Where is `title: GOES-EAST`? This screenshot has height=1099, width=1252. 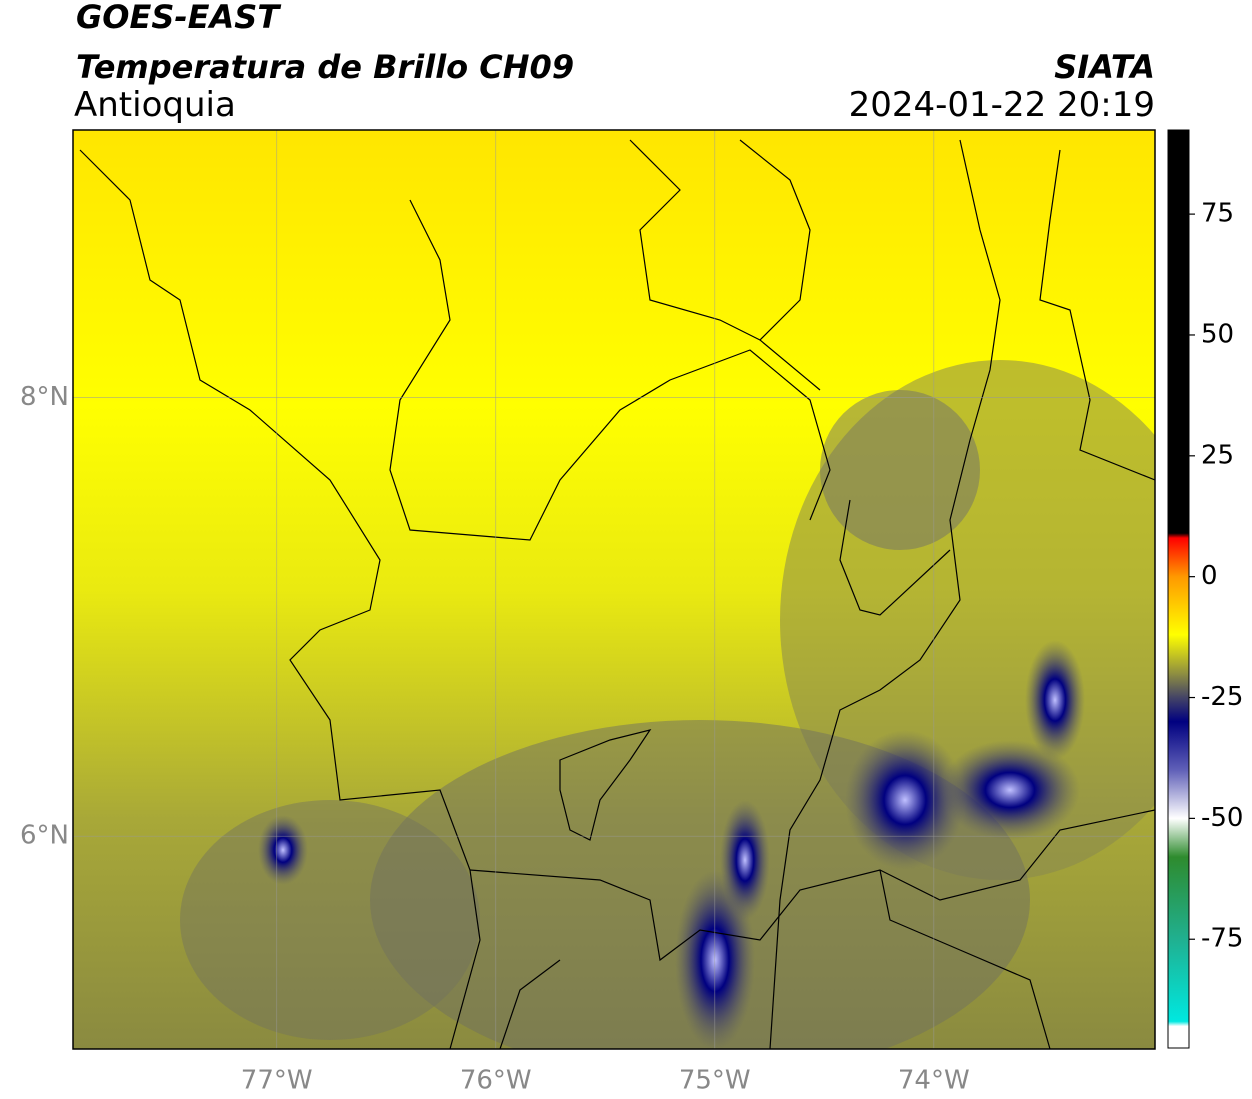 title: GOES-EAST is located at coordinates (178, 18).